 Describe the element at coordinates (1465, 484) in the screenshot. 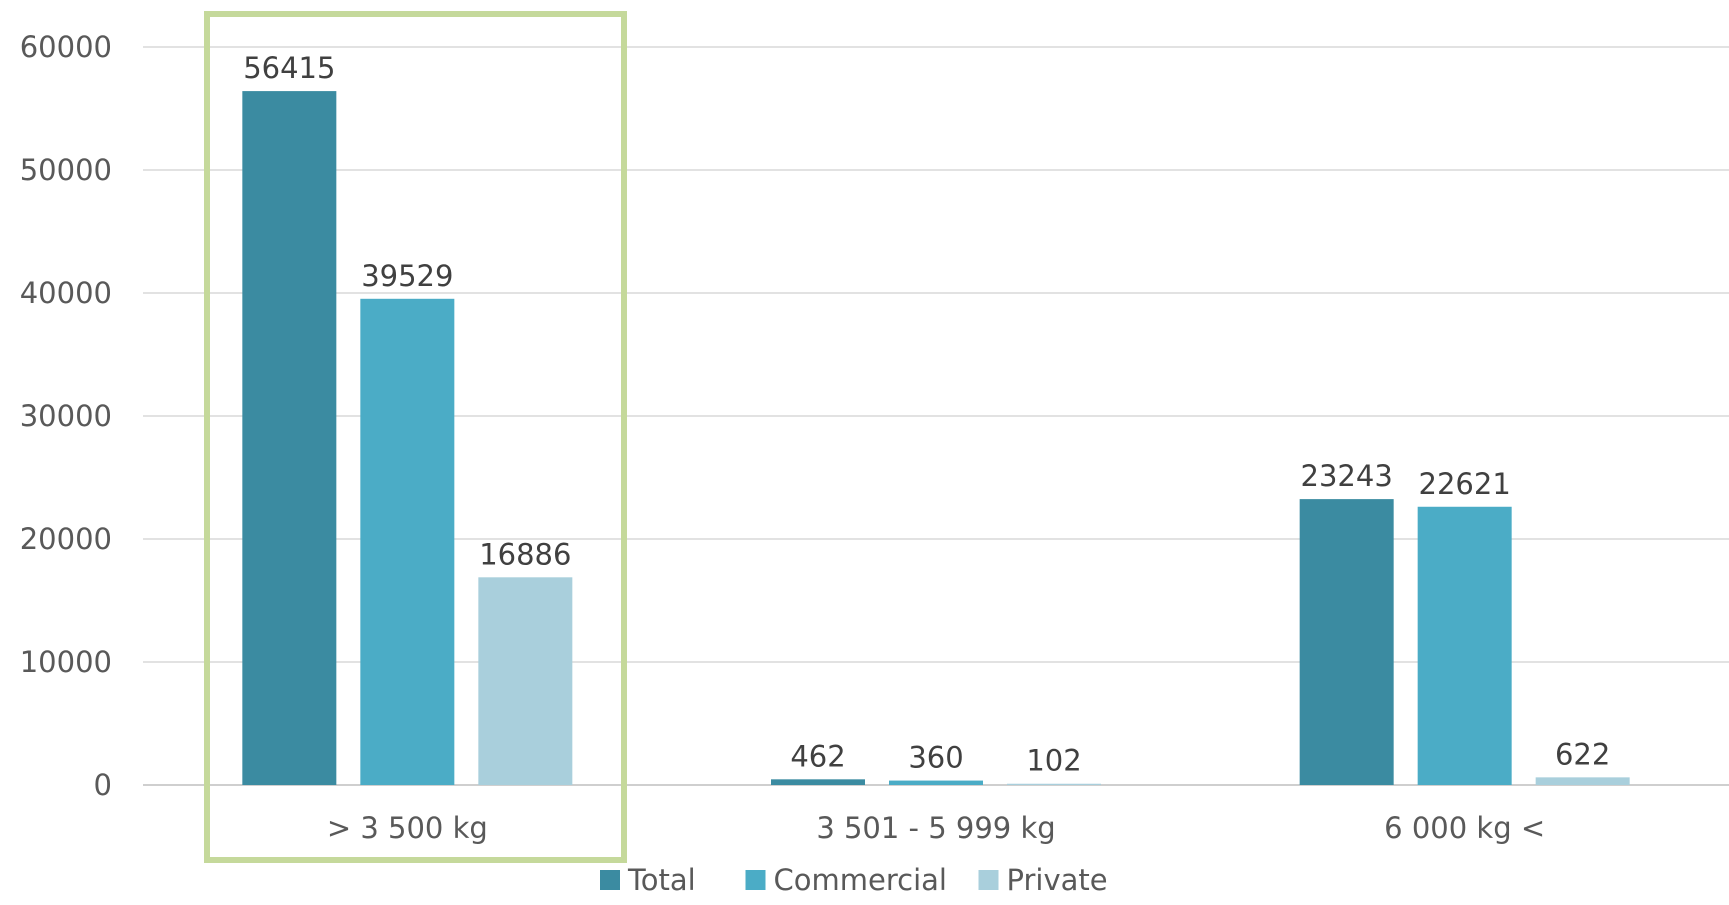

I see `data-label: 22621` at that location.